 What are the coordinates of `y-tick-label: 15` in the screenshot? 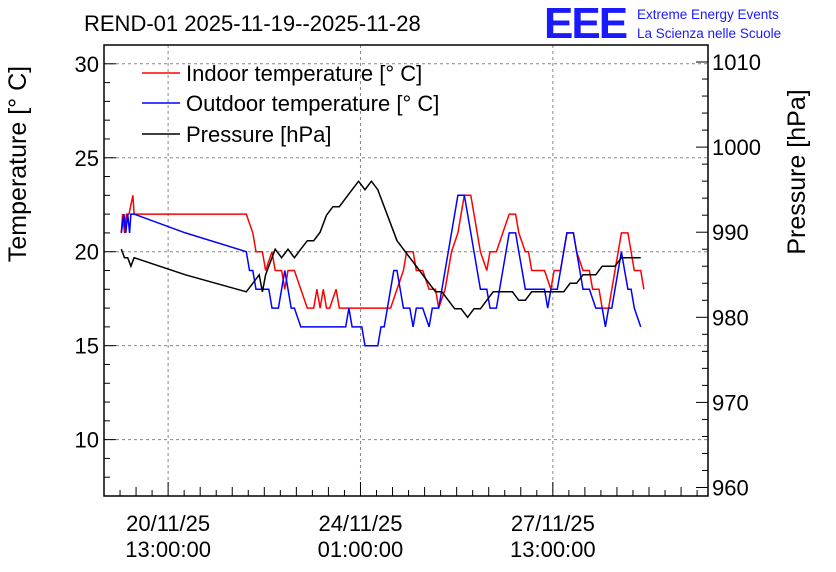 It's located at (87, 346).